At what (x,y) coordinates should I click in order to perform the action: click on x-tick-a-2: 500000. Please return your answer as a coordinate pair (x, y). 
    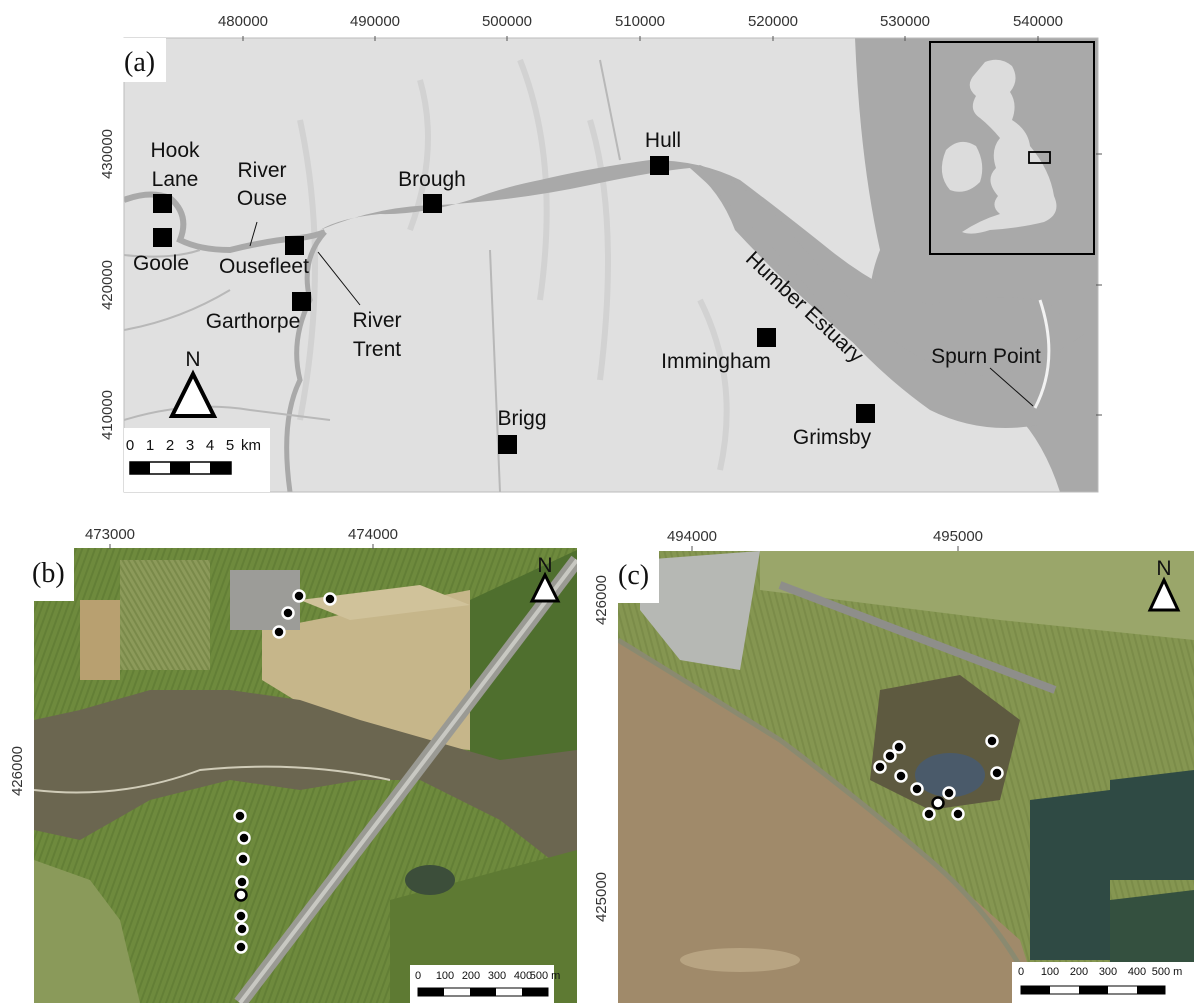
    Looking at the image, I should click on (507, 21).